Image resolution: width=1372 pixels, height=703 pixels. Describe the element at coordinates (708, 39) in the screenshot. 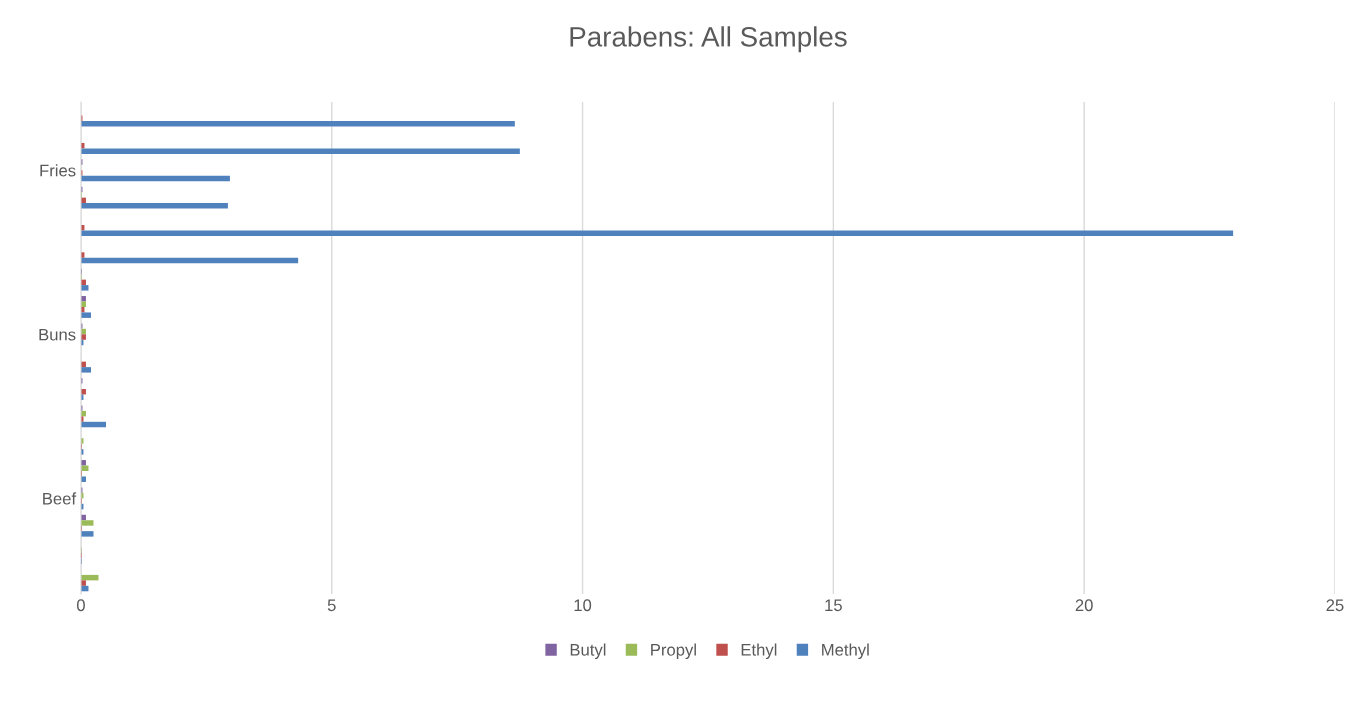

I see `chart-title: Parabens: All Samples` at that location.